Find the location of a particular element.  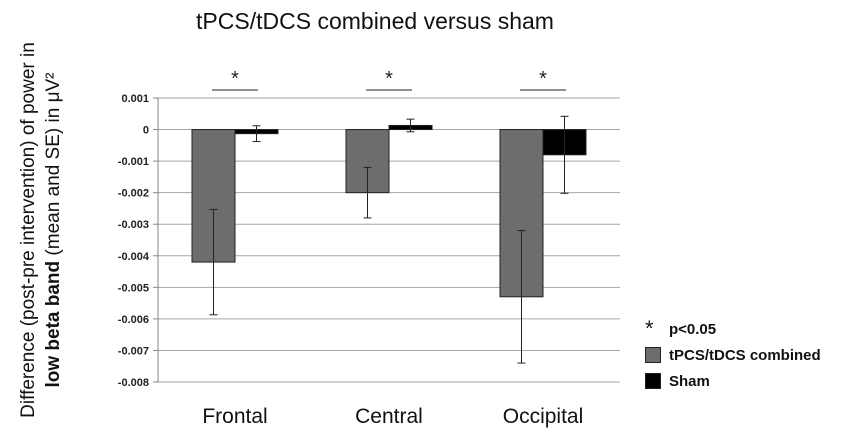

y-tick-label: -0.006 is located at coordinates (133, 320).